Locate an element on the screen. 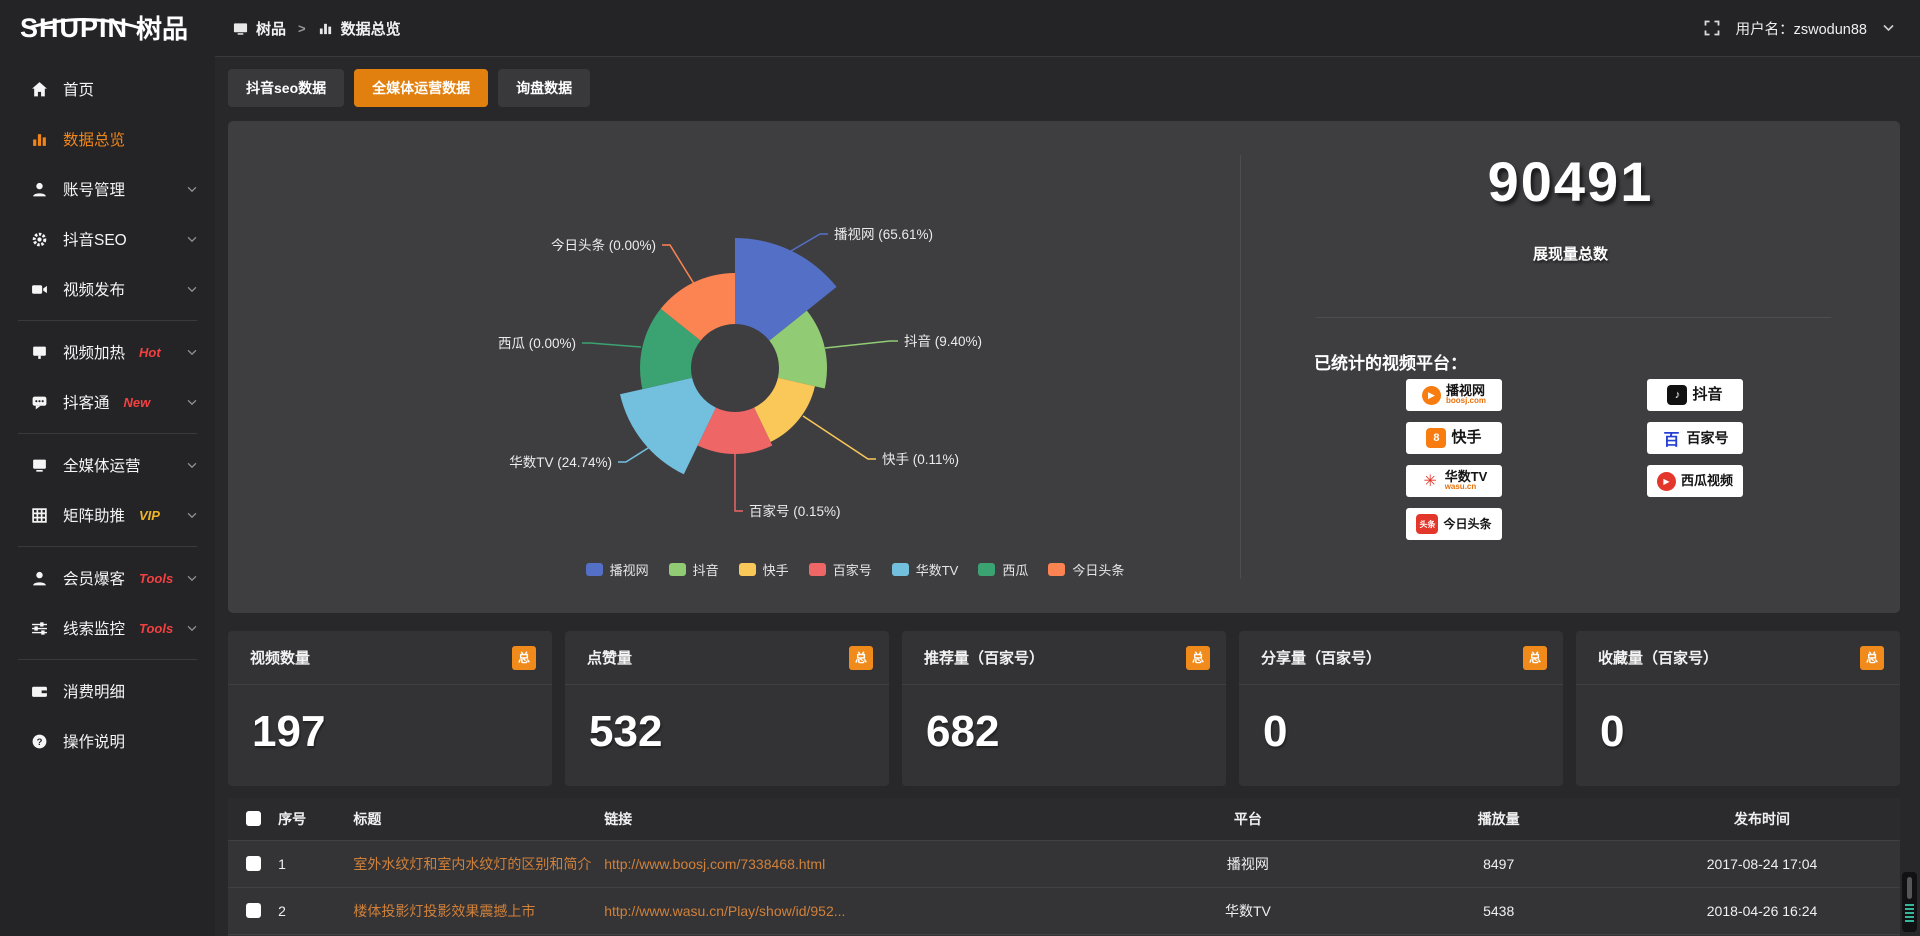 The height and width of the screenshot is (936, 1920). stat-value: 682 is located at coordinates (963, 731).